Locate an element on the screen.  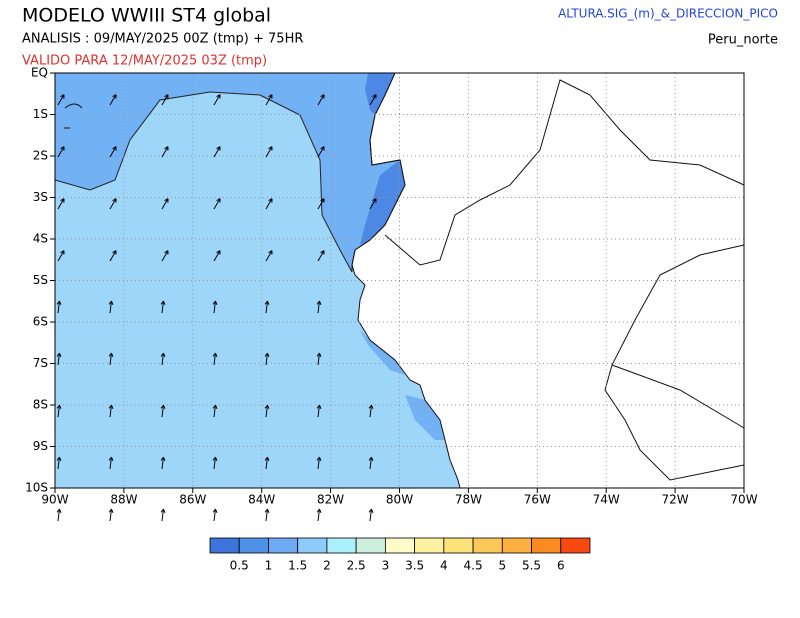
islands is located at coordinates (73, 116).